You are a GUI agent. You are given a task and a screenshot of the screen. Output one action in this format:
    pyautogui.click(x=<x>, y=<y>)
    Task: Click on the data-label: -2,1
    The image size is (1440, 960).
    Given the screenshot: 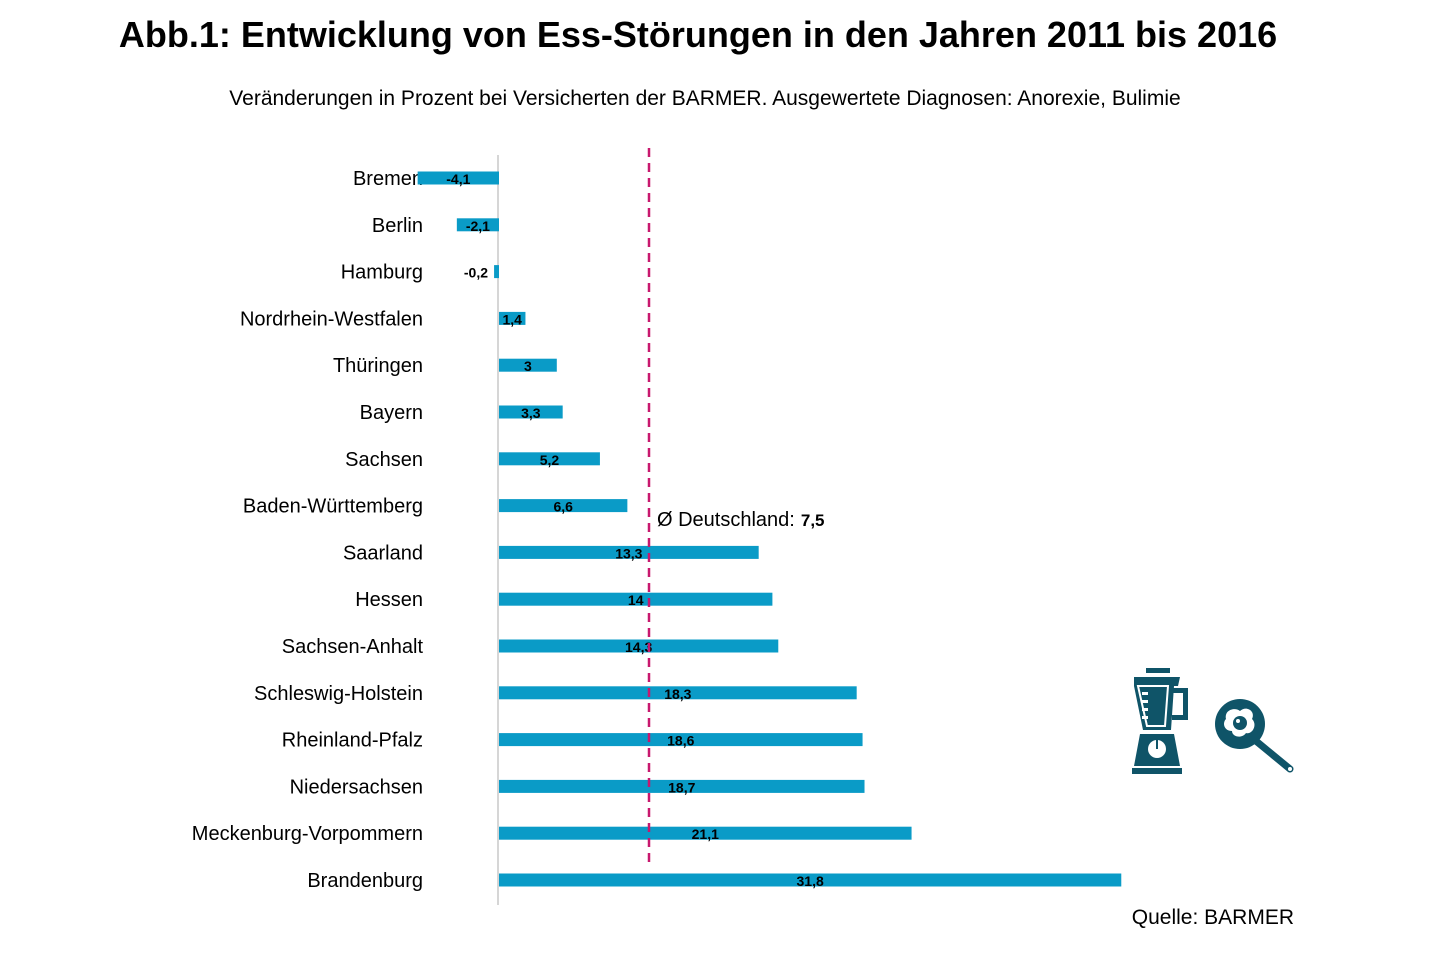 What is the action you would take?
    pyautogui.click(x=478, y=226)
    